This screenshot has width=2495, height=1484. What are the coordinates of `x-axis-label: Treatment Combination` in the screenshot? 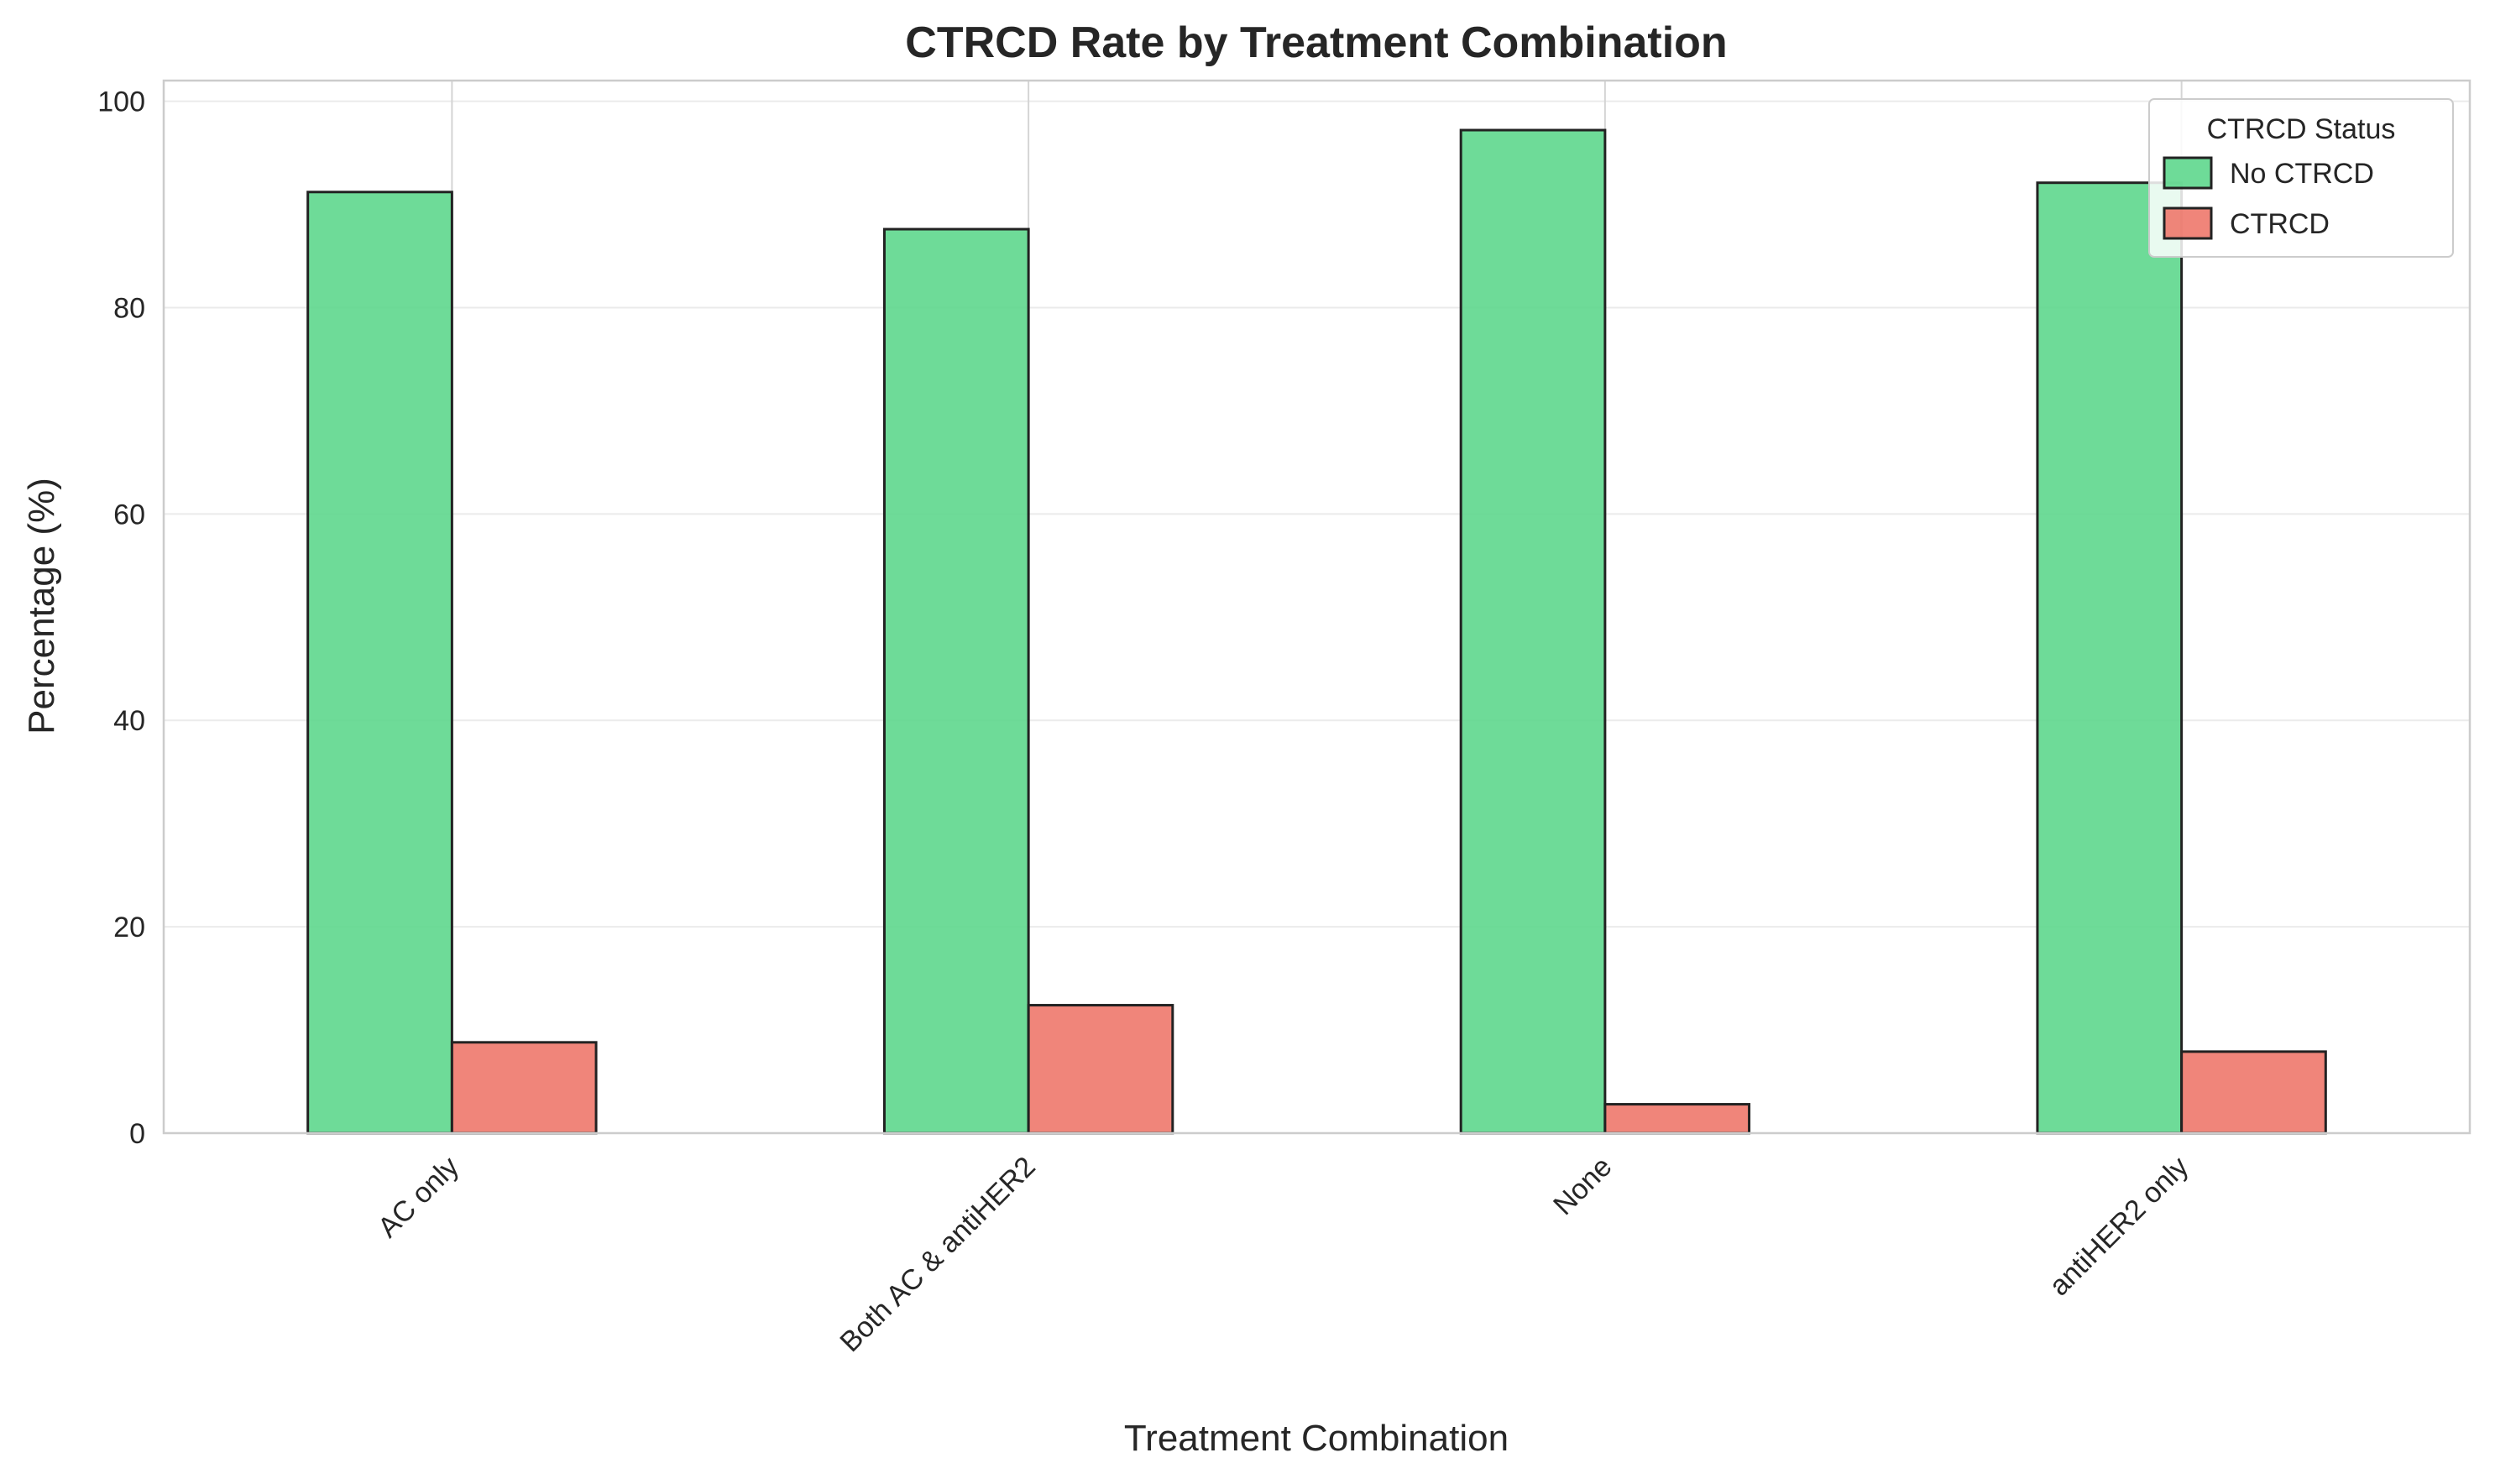 It's located at (1316, 1438).